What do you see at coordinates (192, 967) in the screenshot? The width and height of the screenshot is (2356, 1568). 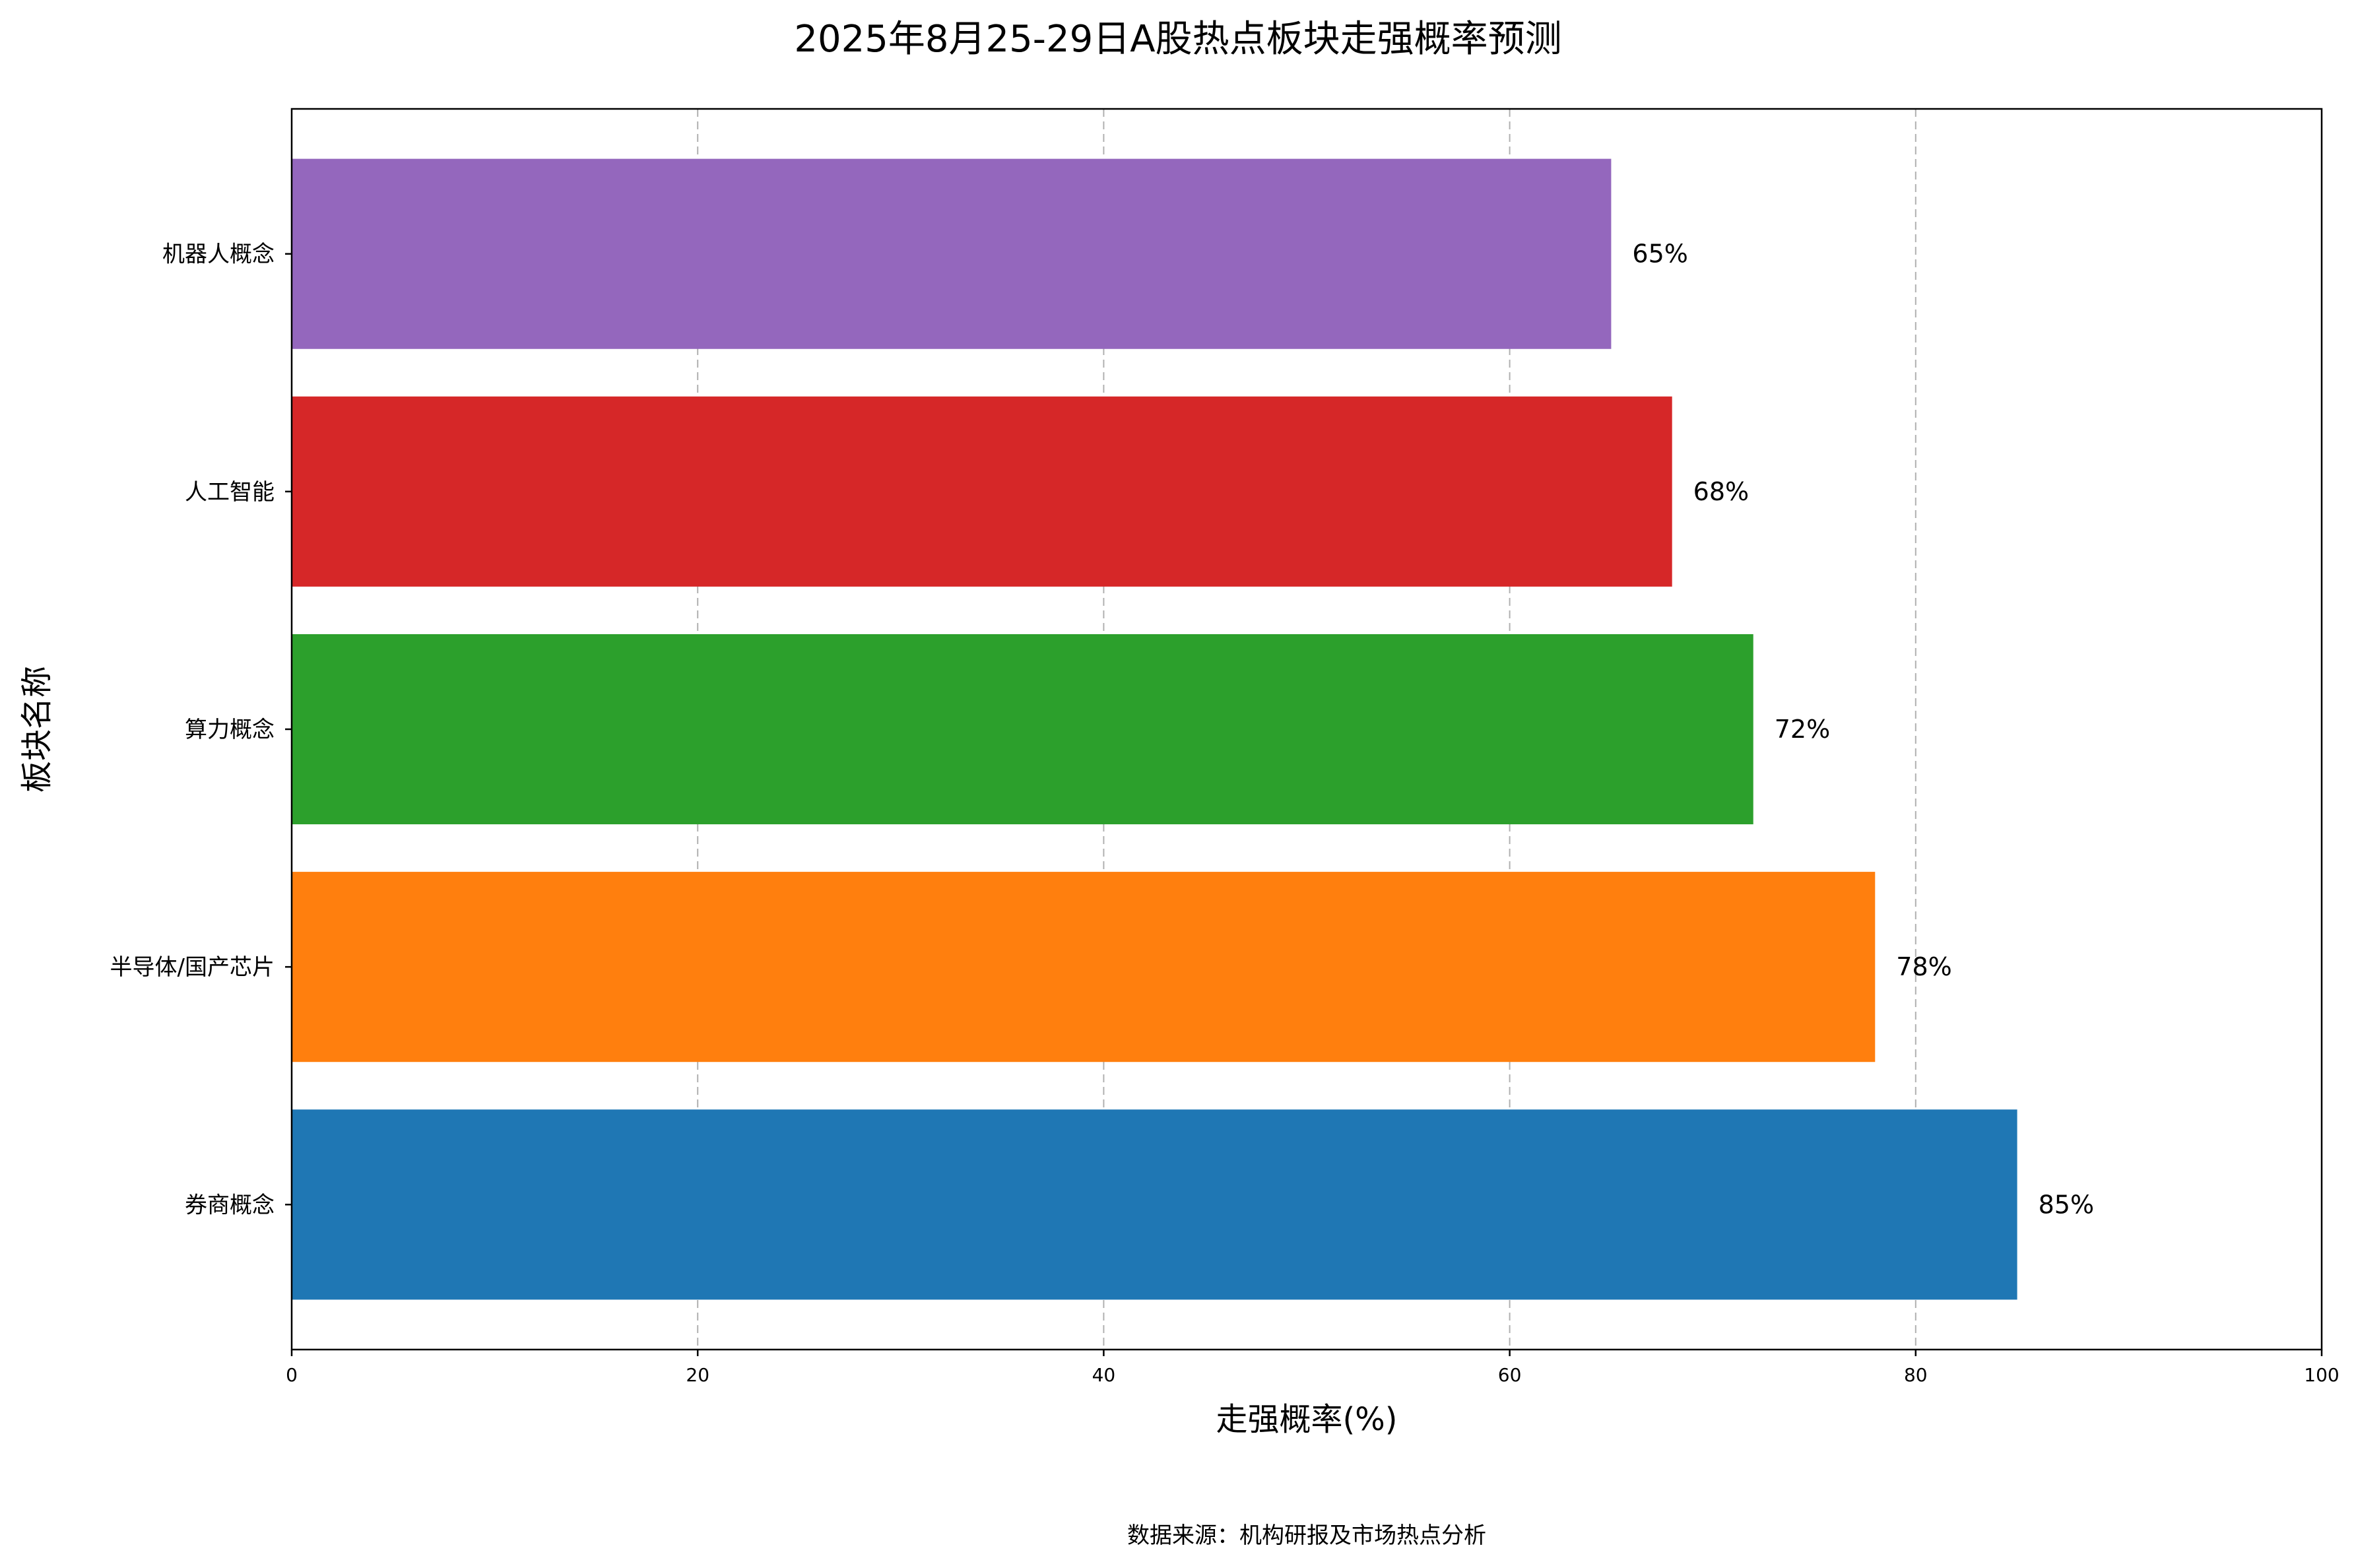 I see `y-tick-label: 半导体/国产芯片` at bounding box center [192, 967].